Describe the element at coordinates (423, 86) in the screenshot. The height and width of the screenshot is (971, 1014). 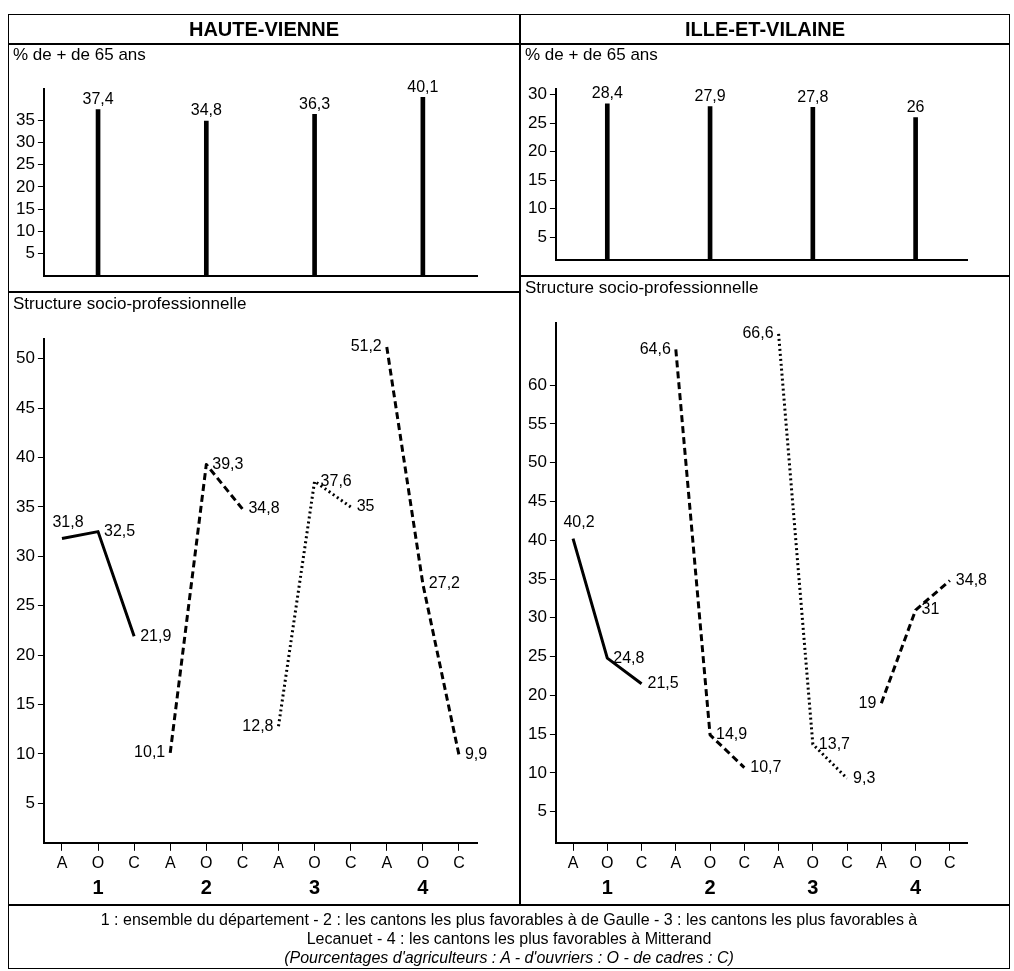
I see `data-label: 40,1` at that location.